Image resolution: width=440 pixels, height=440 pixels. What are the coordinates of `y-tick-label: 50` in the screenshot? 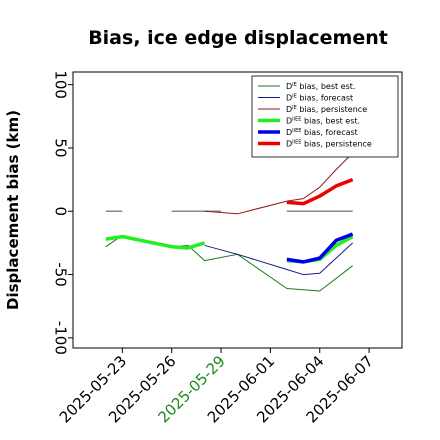 It's located at (61, 147).